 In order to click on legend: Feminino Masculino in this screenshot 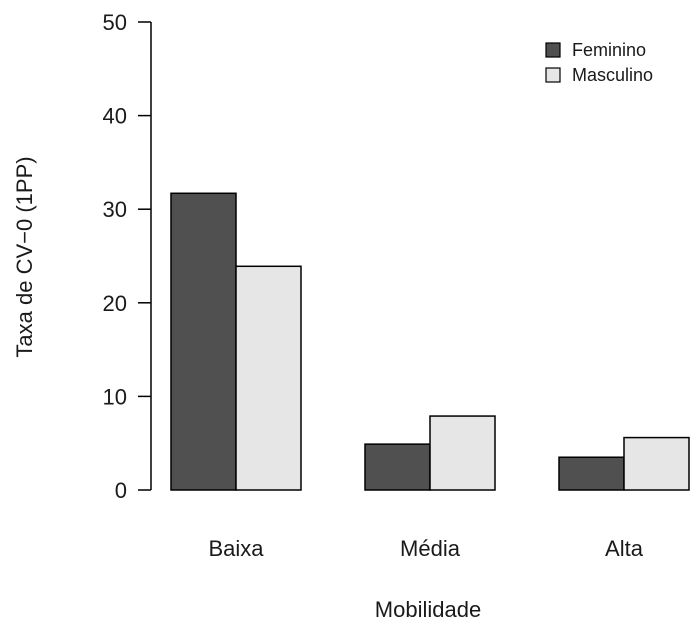, I will do `click(599, 62)`.